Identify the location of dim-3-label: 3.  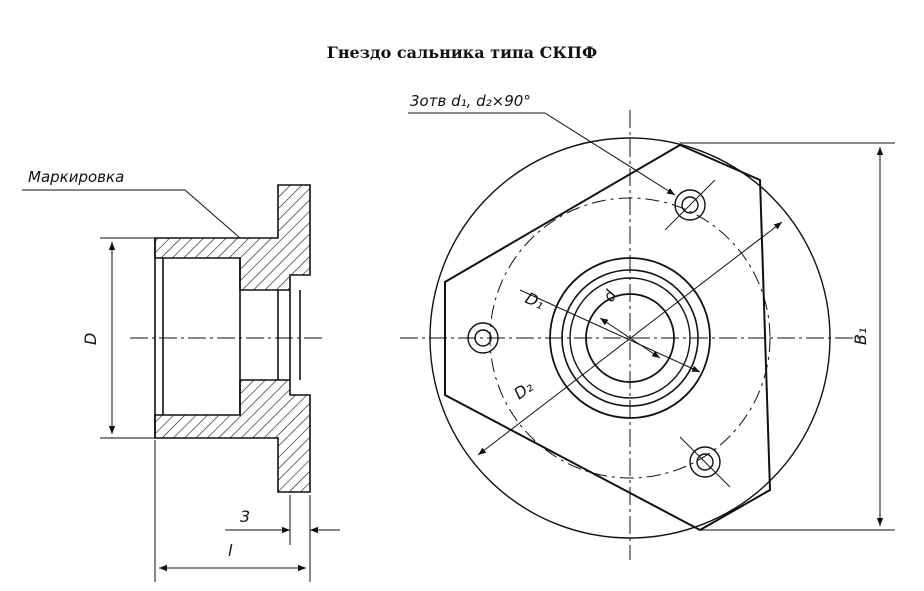
(245, 516).